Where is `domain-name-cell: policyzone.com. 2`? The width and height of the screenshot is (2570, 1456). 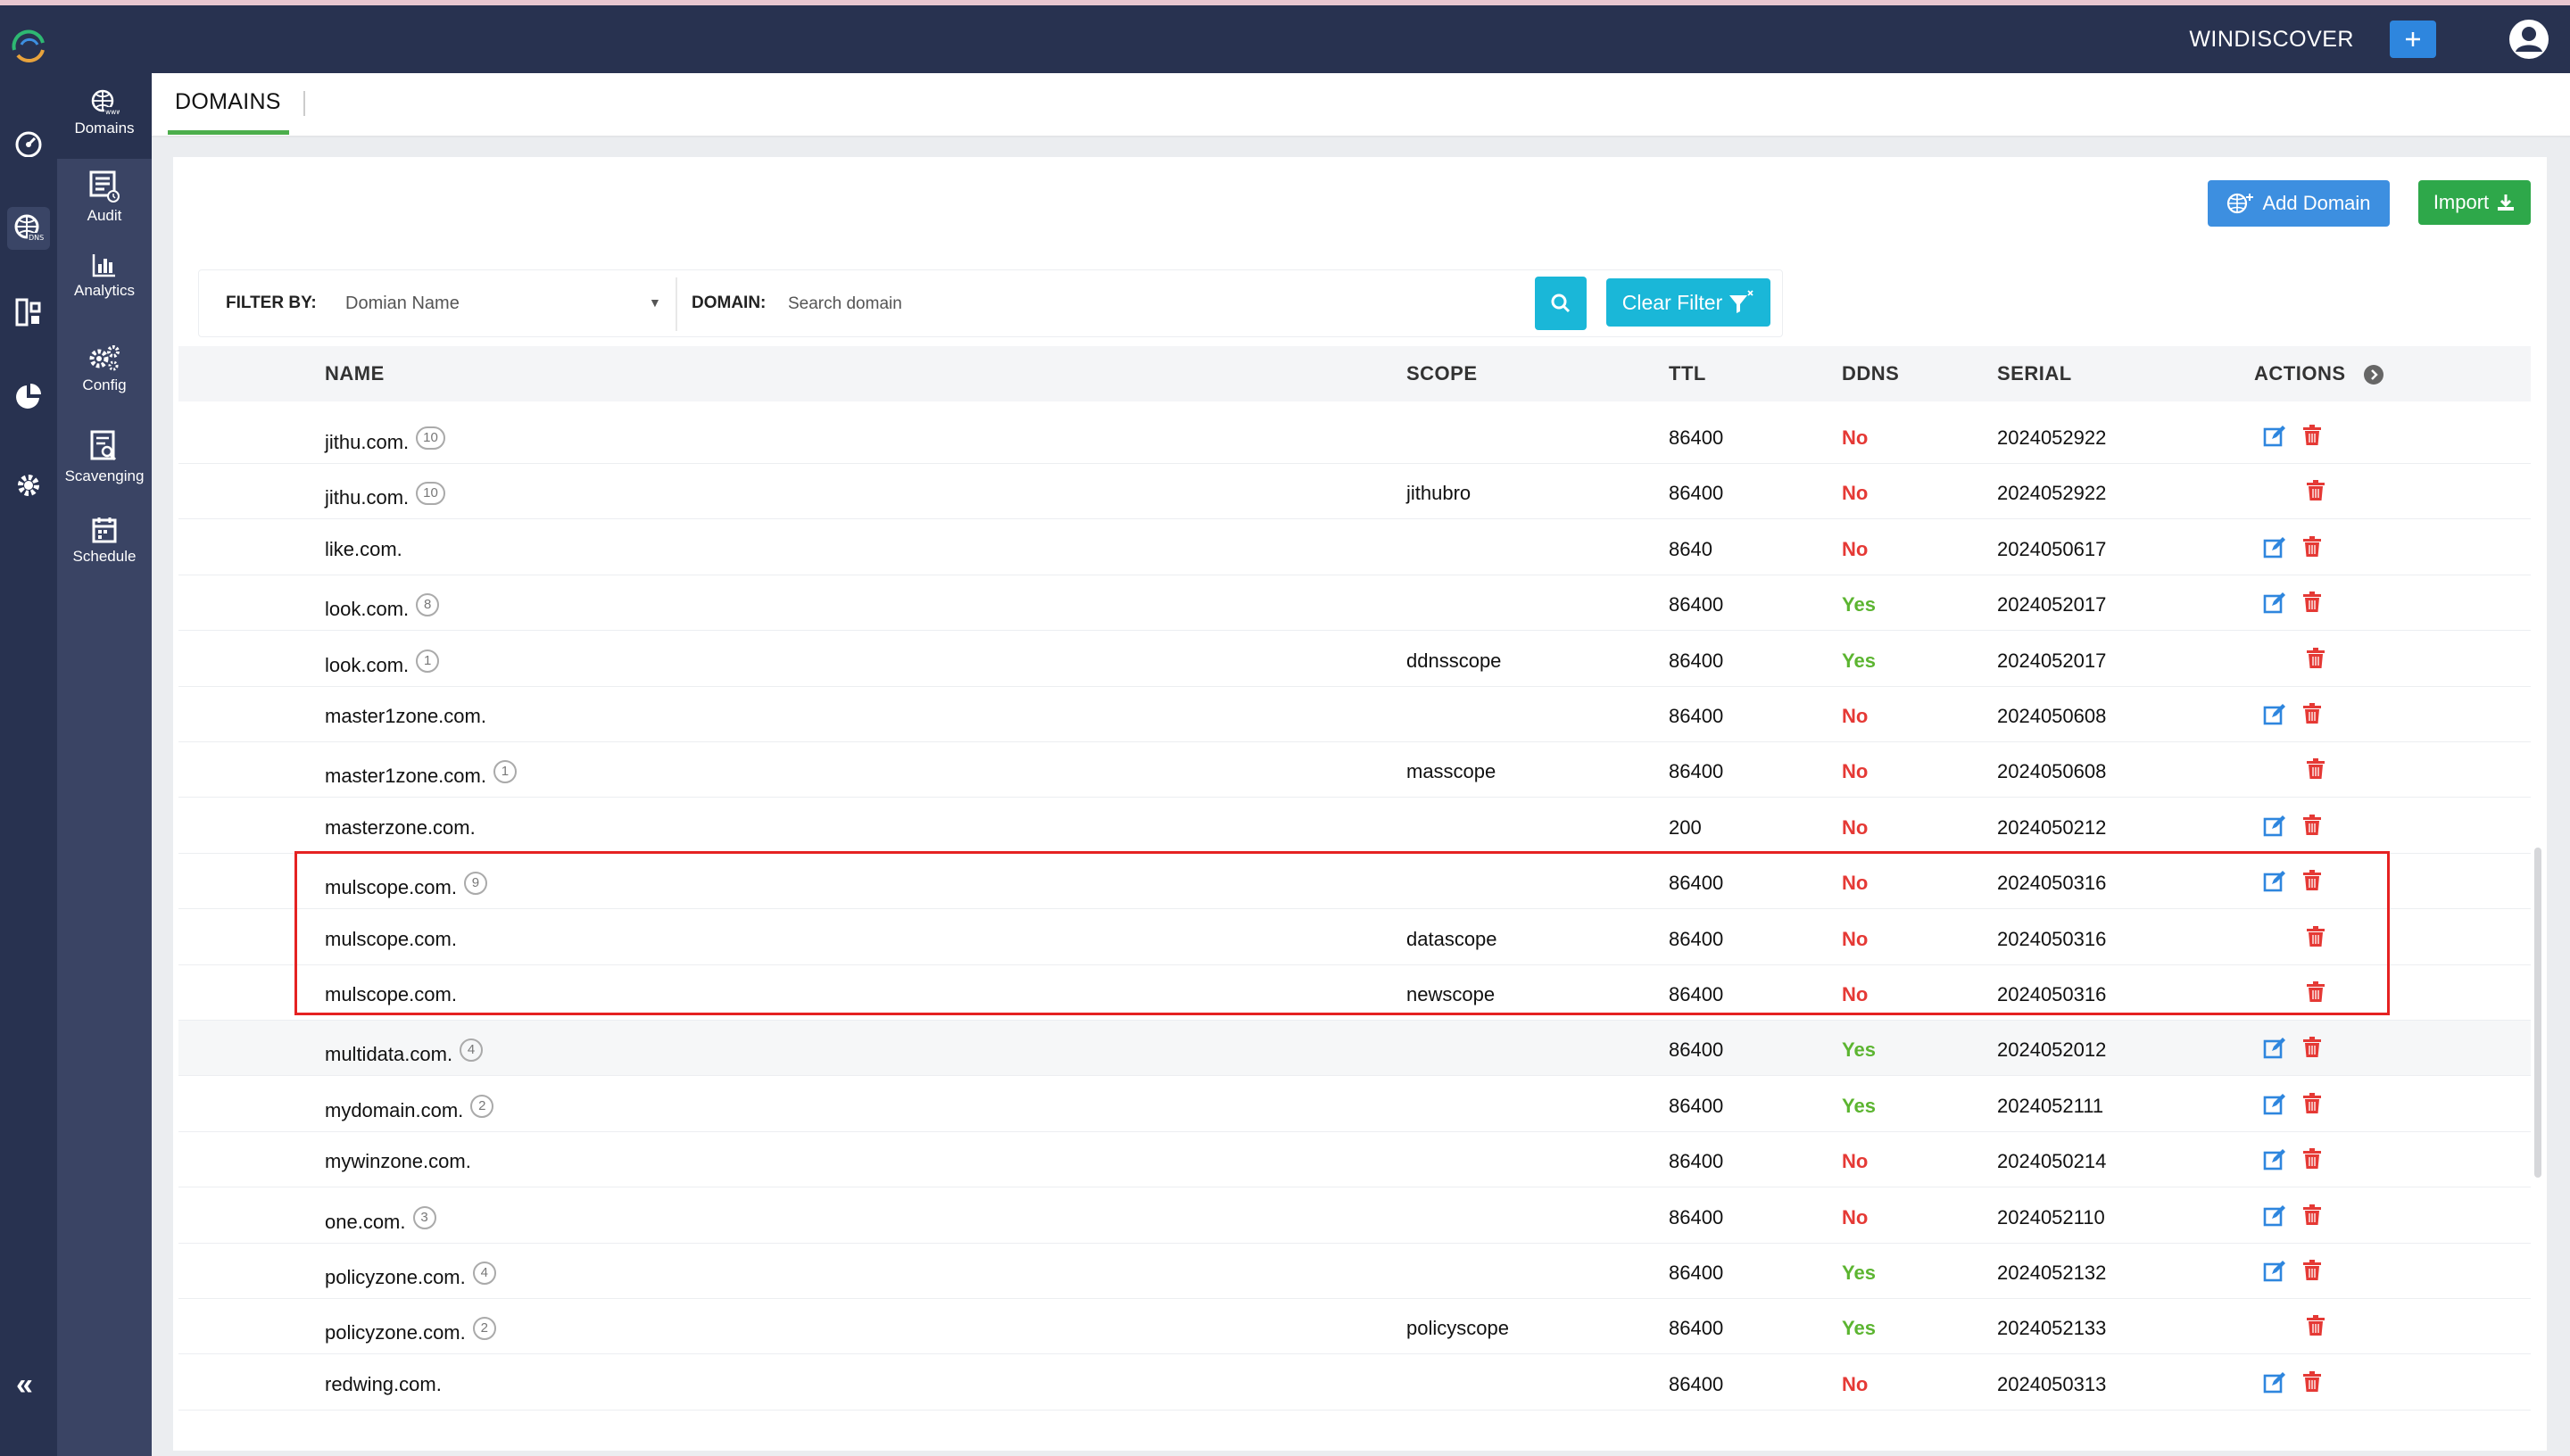
domain-name-cell: policyzone.com. 2 is located at coordinates (411, 1330).